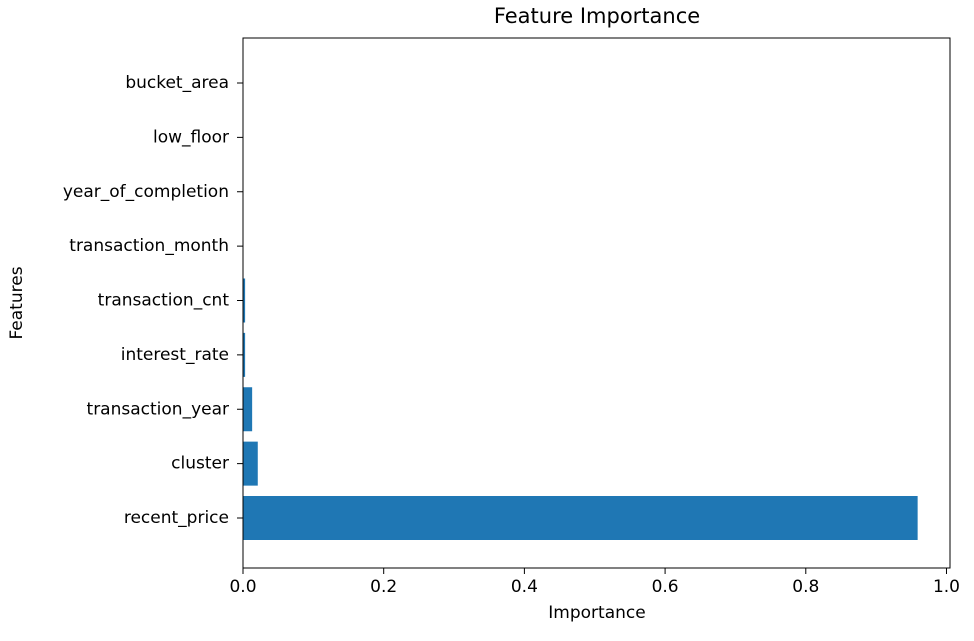  I want to click on y-tick-label: transaction_cnt, so click(164, 301).